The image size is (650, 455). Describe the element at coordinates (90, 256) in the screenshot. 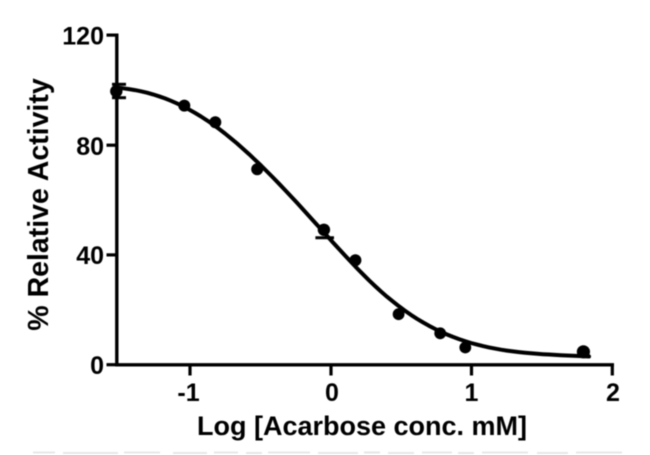

I see `svg-text: 40` at that location.